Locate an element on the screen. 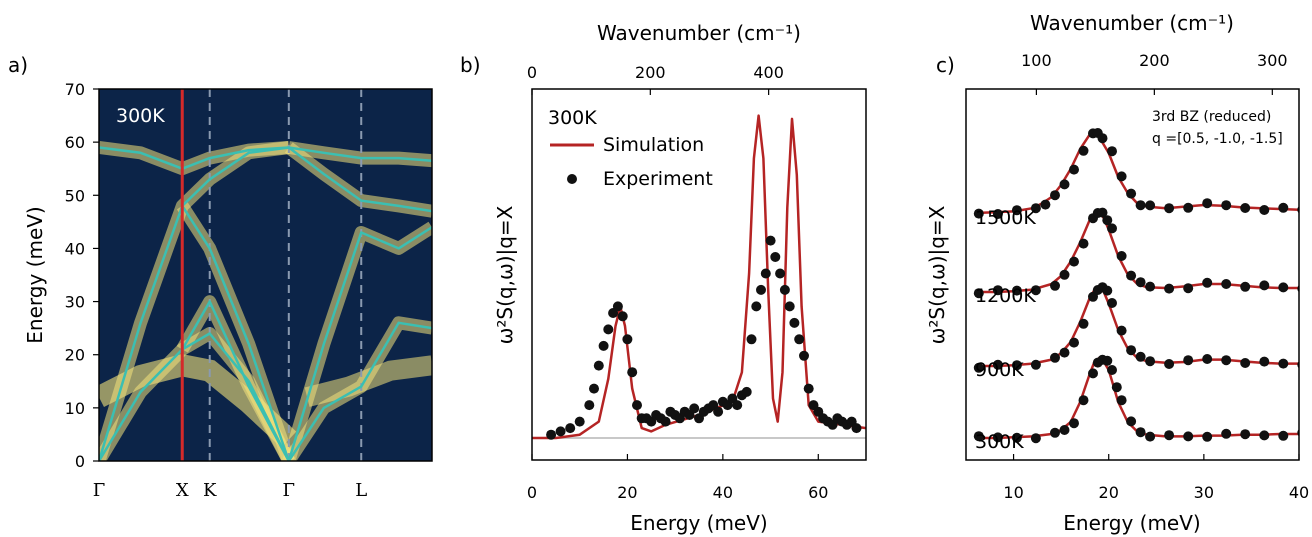 The width and height of the screenshot is (1312, 537). top-x-axis-label-c: Wavenumber (cm⁻¹) is located at coordinates (1132, 23).